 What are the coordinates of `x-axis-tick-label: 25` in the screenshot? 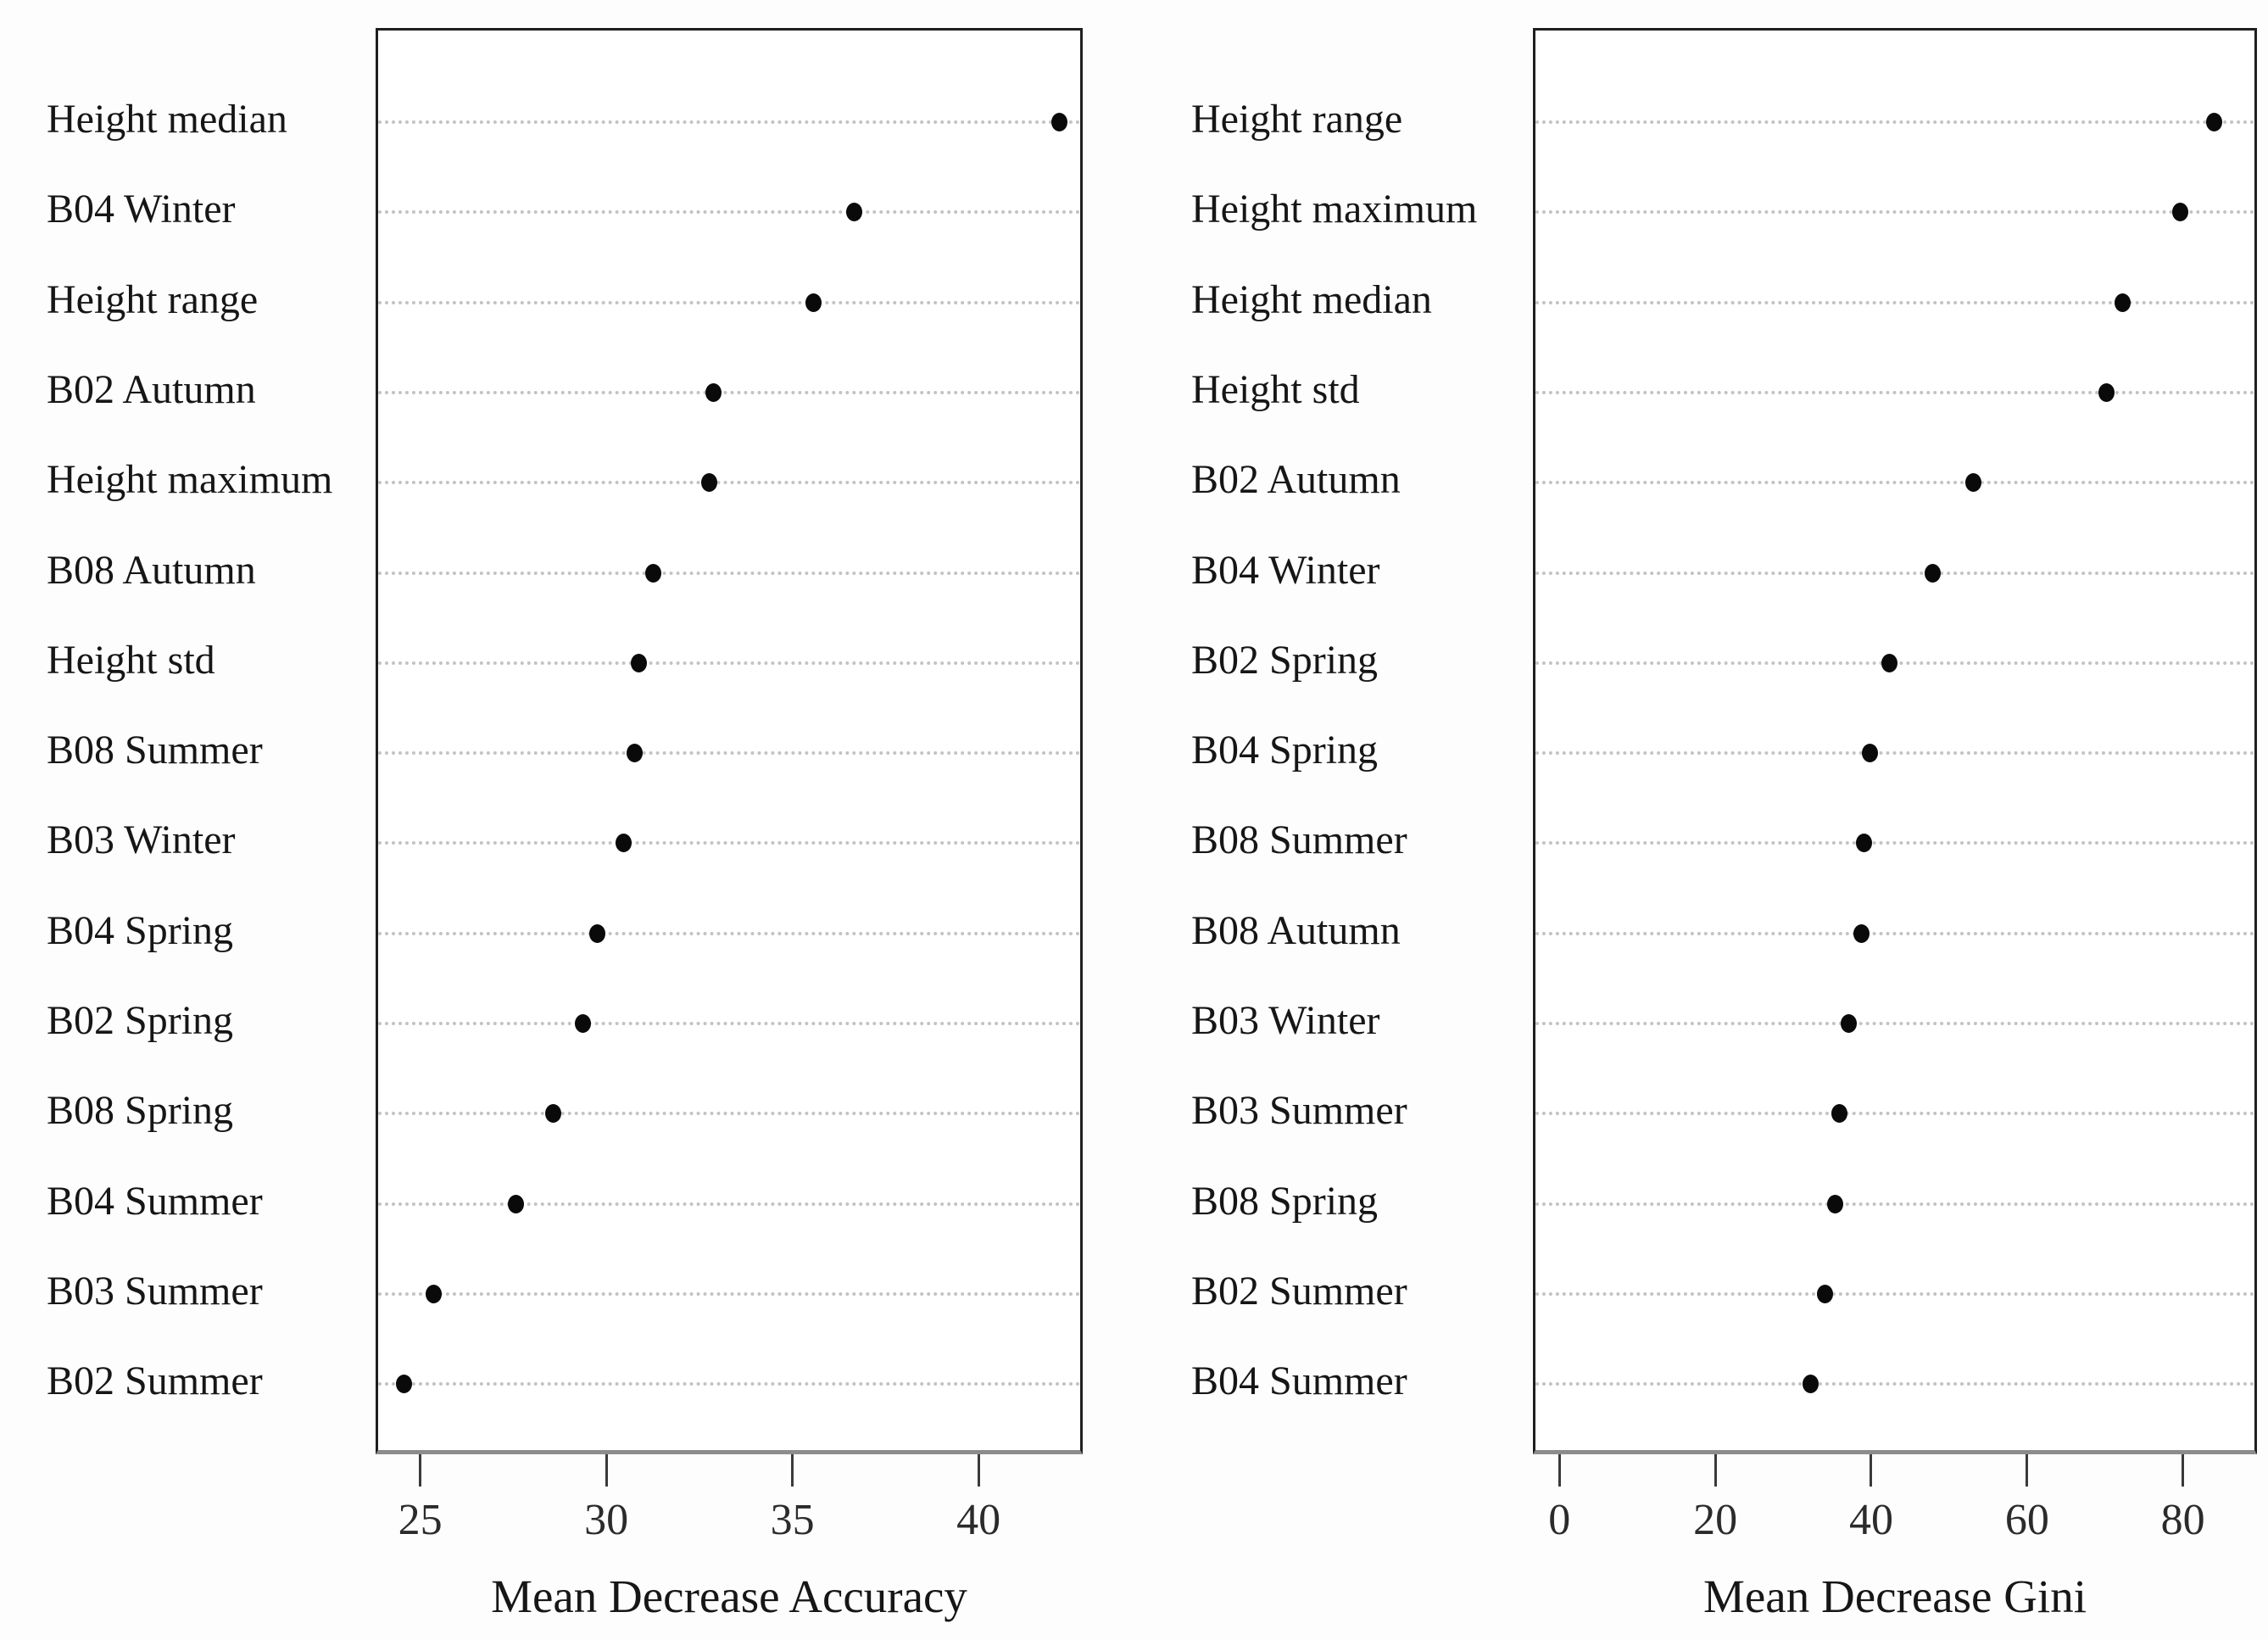 It's located at (420, 1520).